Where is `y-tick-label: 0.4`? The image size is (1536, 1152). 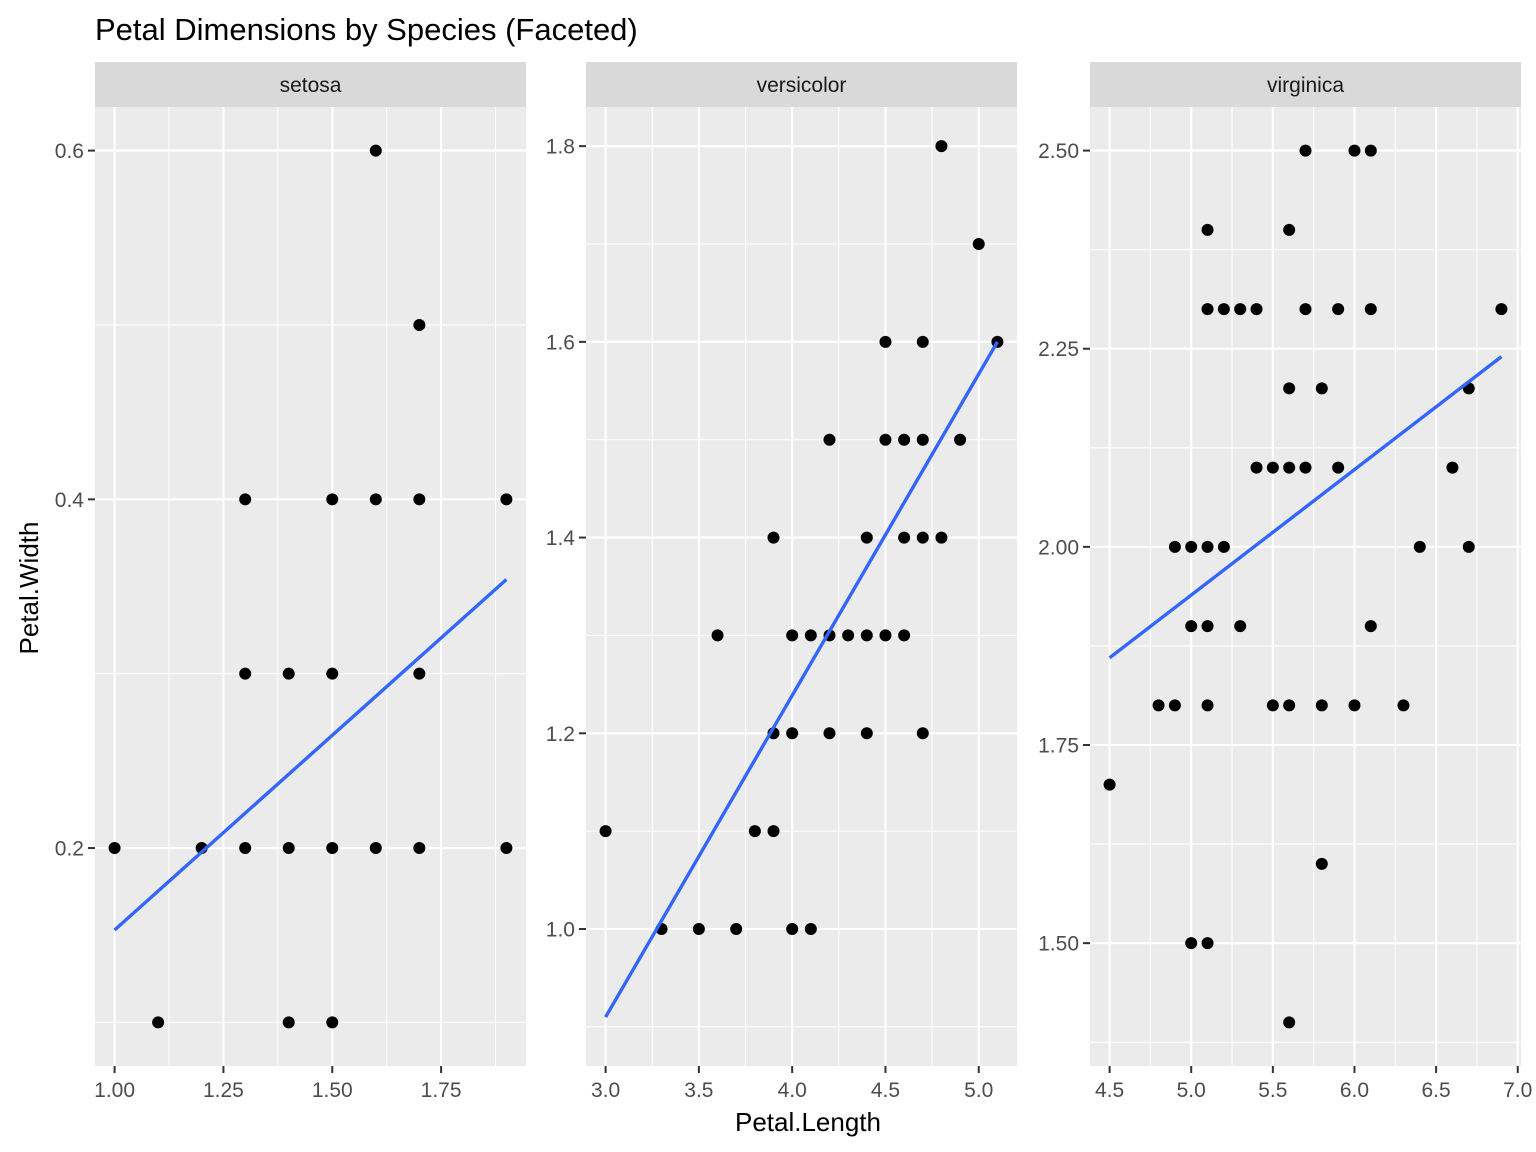 y-tick-label: 0.4 is located at coordinates (70, 500).